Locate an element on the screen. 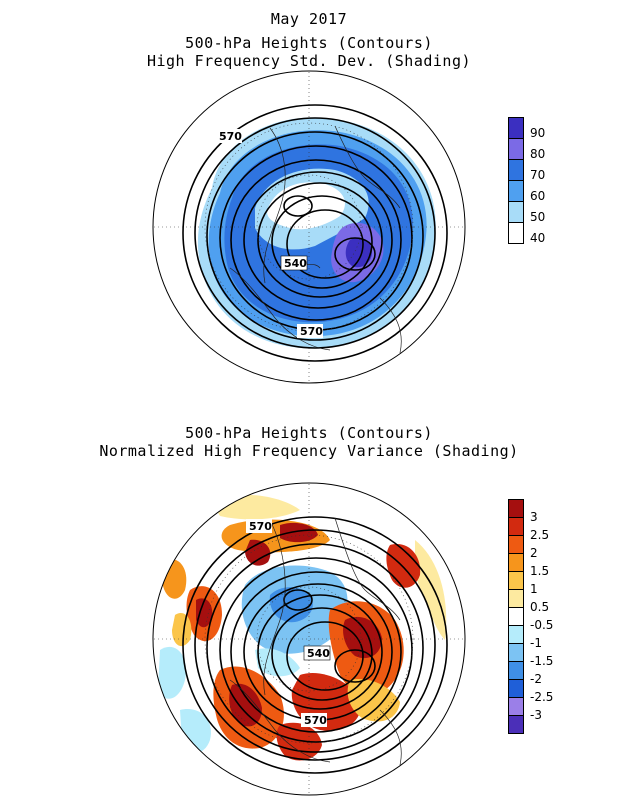 Image resolution: width=618 pixels, height=800 pixels. bottom-colorbar-label: 1 is located at coordinates (534, 589).